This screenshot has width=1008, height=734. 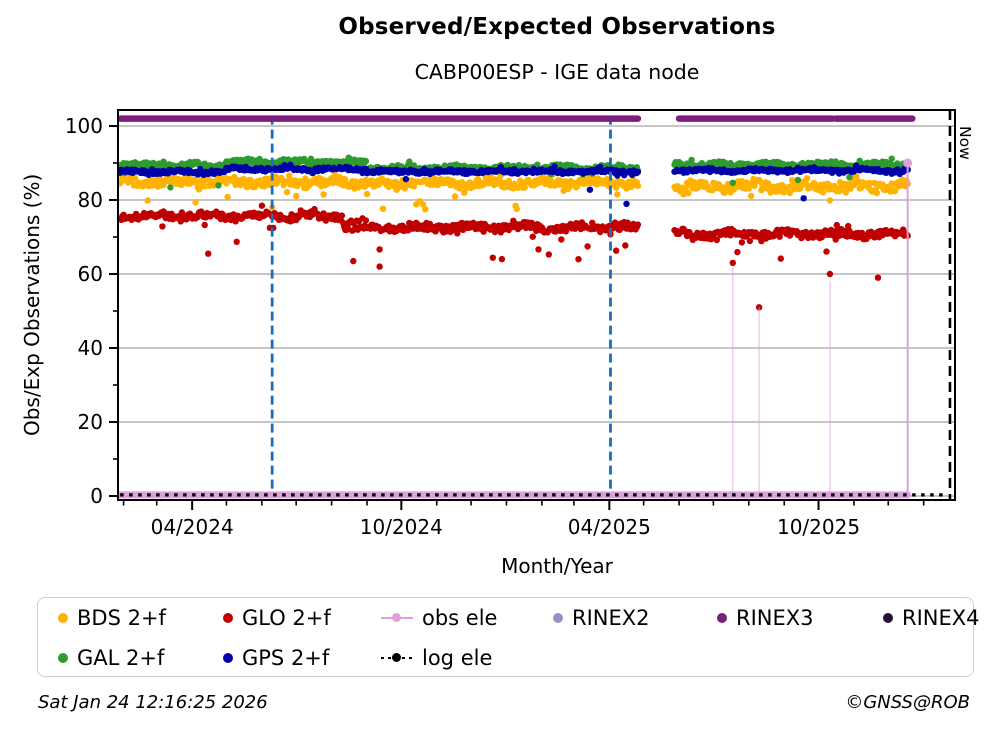 I want to click on page-subtitle: CABP00ESP - IGE data node, so click(x=557, y=72).